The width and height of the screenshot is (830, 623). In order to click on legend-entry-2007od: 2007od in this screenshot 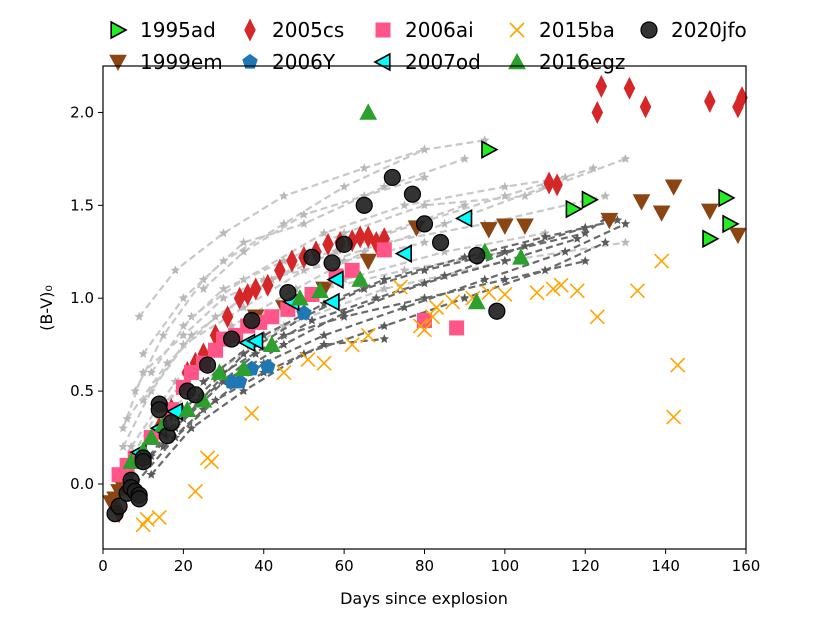, I will do `click(427, 62)`.